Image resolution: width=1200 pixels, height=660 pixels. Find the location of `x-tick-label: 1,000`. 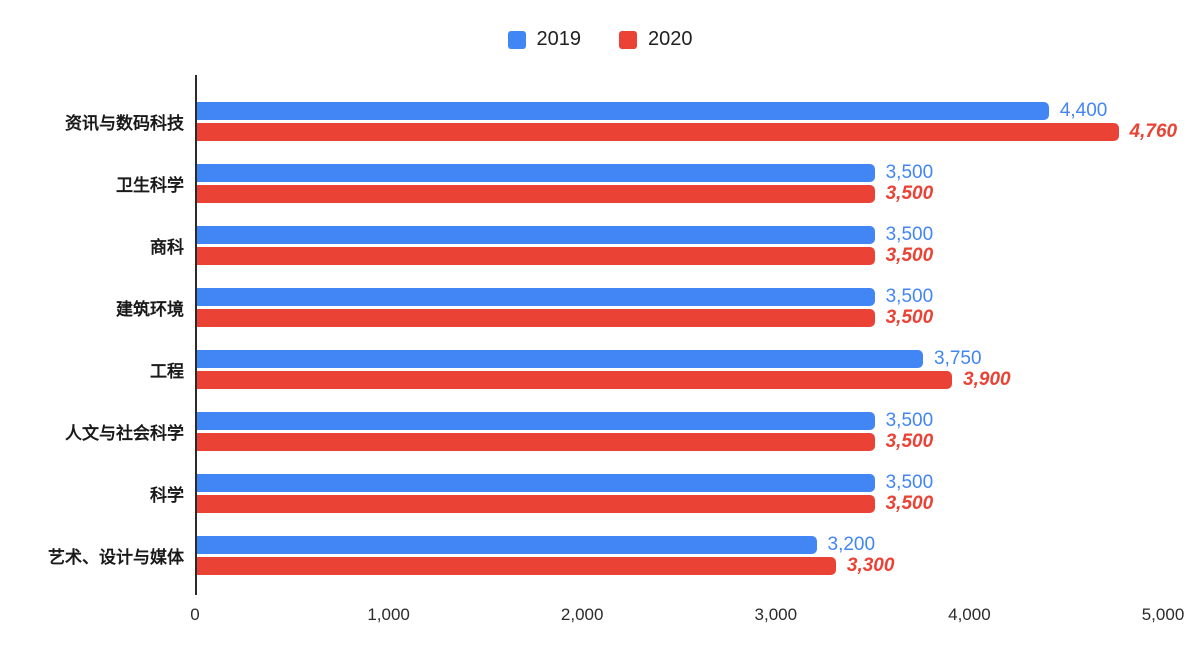

x-tick-label: 1,000 is located at coordinates (388, 614).